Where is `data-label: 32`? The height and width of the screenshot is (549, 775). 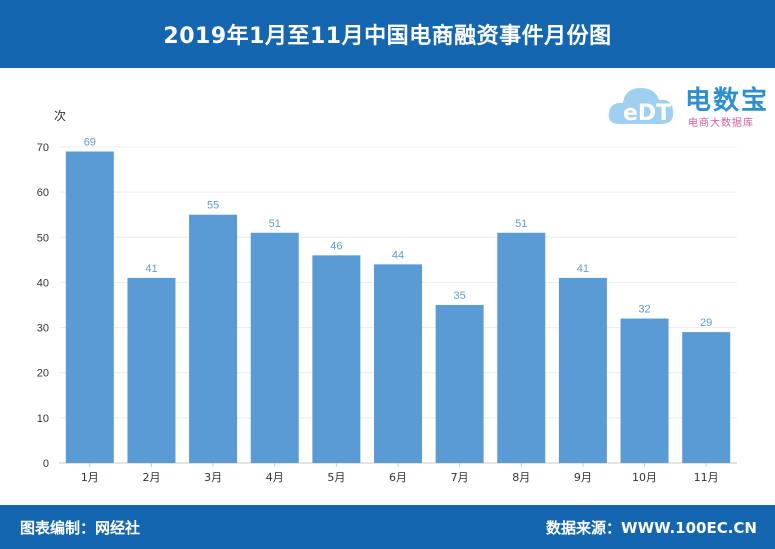
data-label: 32 is located at coordinates (644, 310).